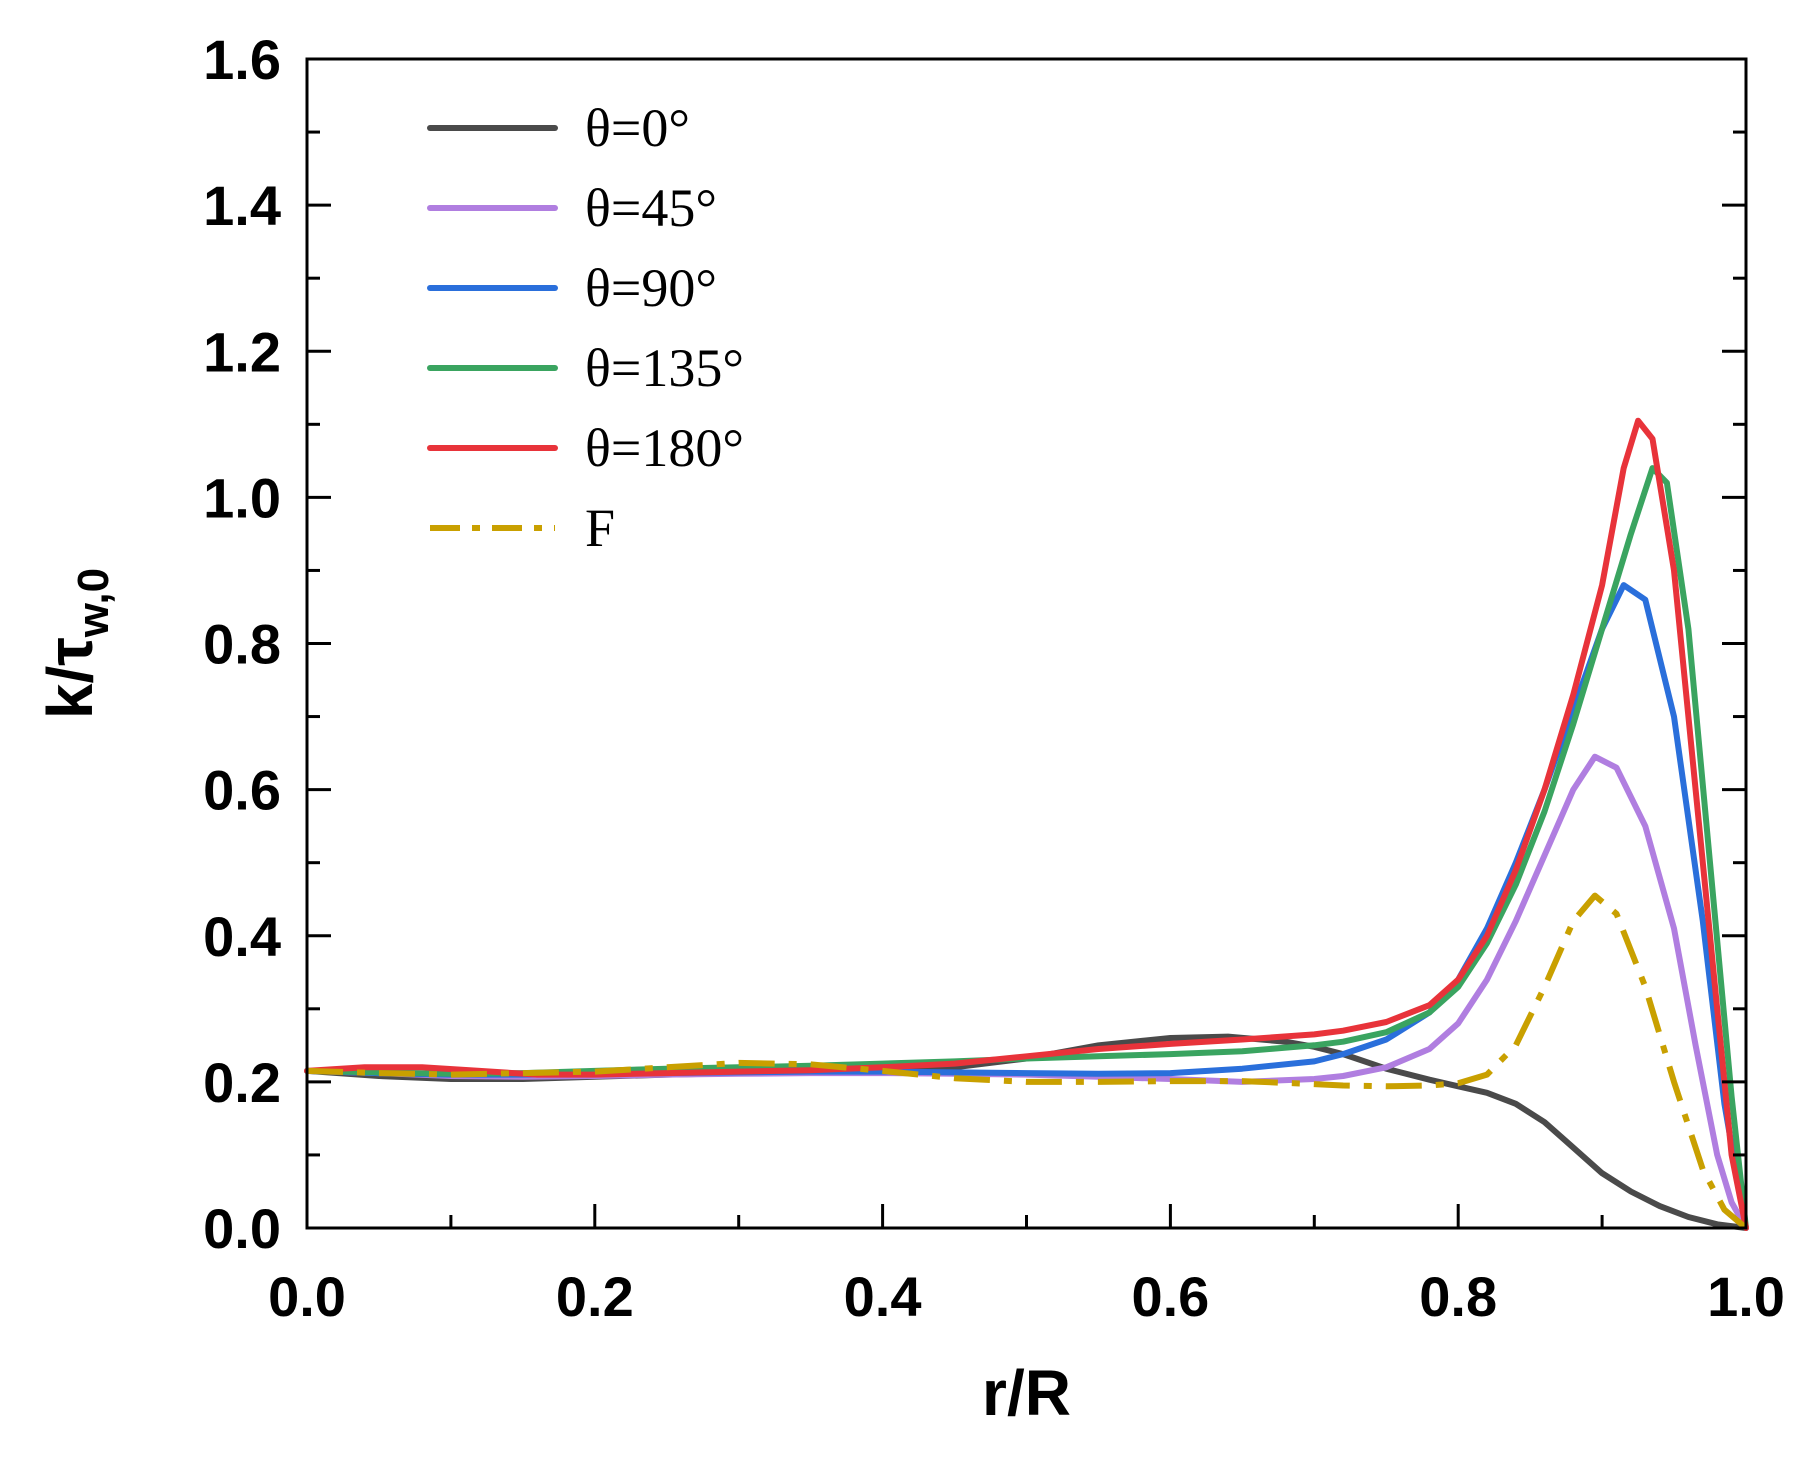 Image resolution: width=1808 pixels, height=1457 pixels. Describe the element at coordinates (1458, 1296) in the screenshot. I see `x-tick-label: 0.8` at that location.